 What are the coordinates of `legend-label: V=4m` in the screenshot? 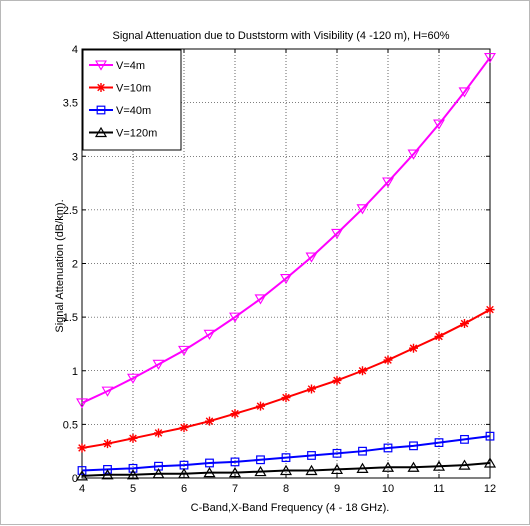 It's located at (130, 66).